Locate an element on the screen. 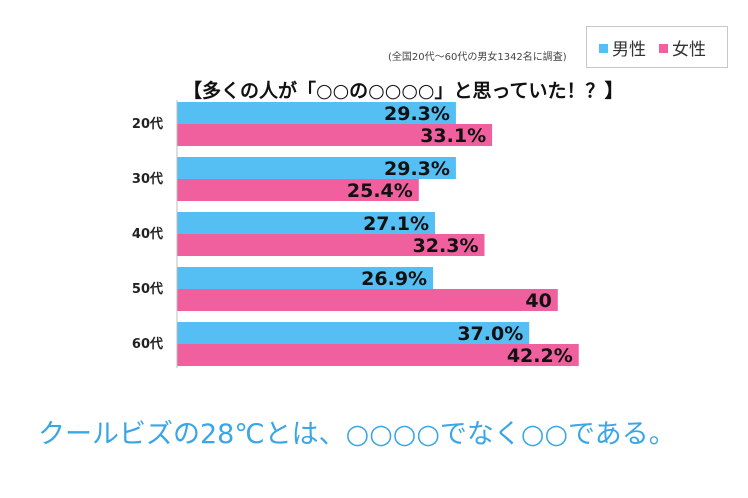  value-label-male-1: 29.3% is located at coordinates (417, 169).